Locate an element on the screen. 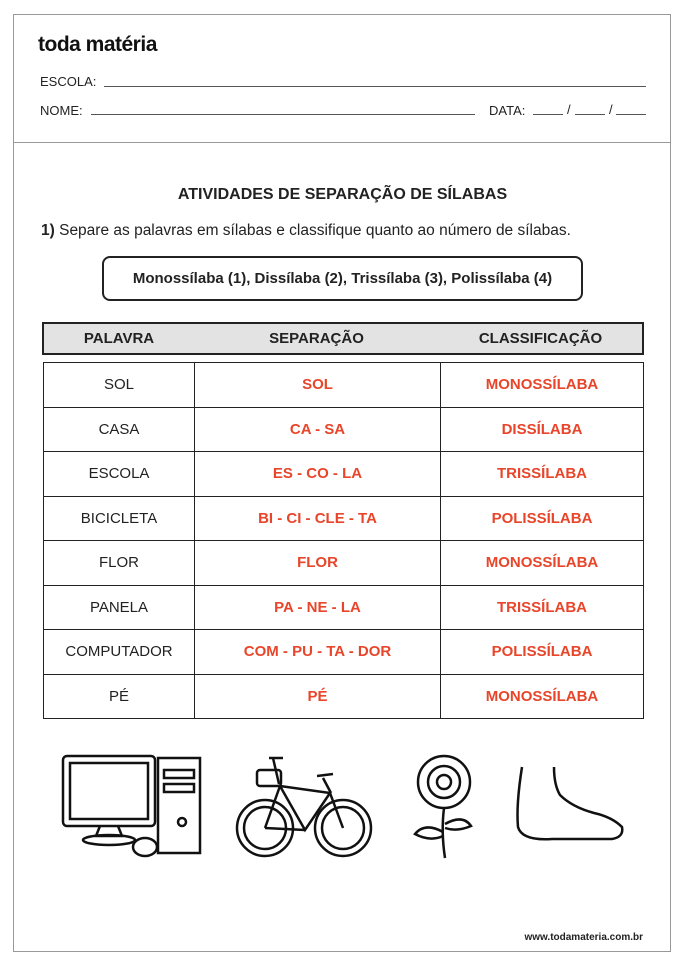 This screenshot has width=685, height=967. header-separacao: SEPARAÇÃO is located at coordinates (316, 338).